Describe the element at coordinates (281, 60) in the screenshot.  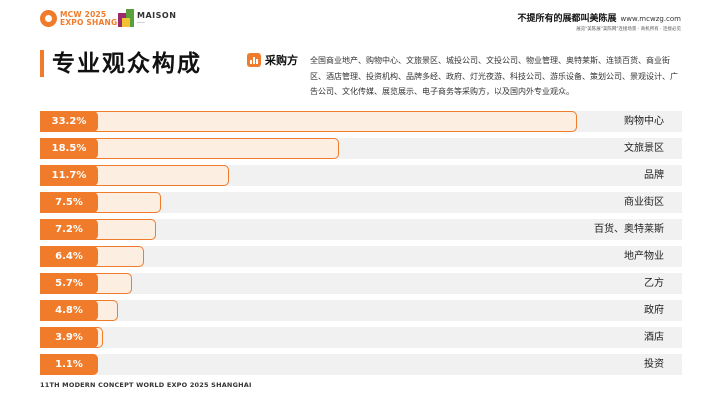
I see `buyer-label: 采购方` at that location.